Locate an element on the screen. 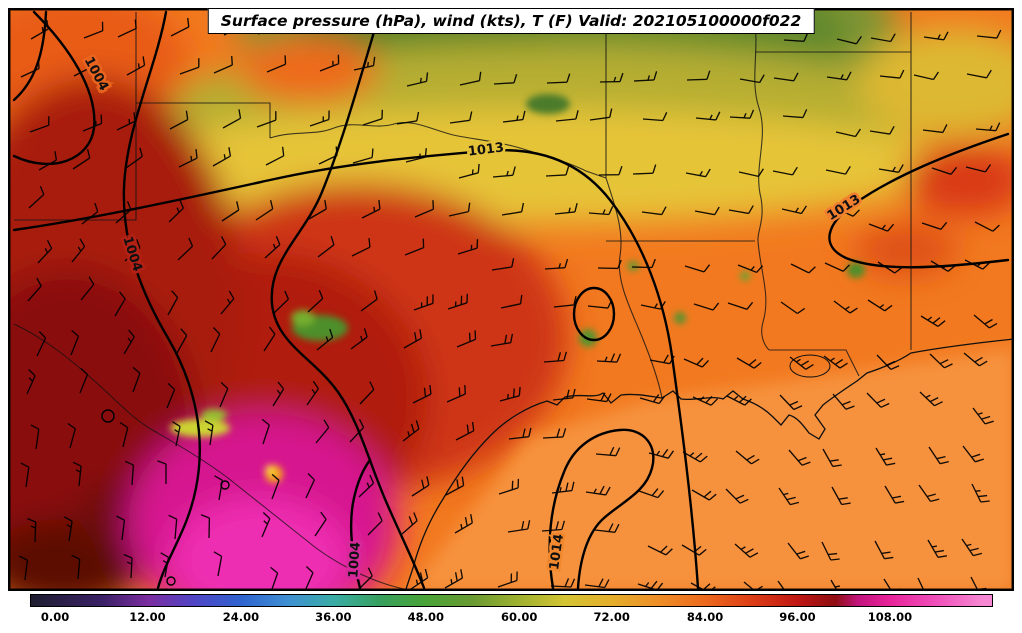 This screenshot has height=633, width=1022. colorbar-tick: 84.00 is located at coordinates (705, 617).